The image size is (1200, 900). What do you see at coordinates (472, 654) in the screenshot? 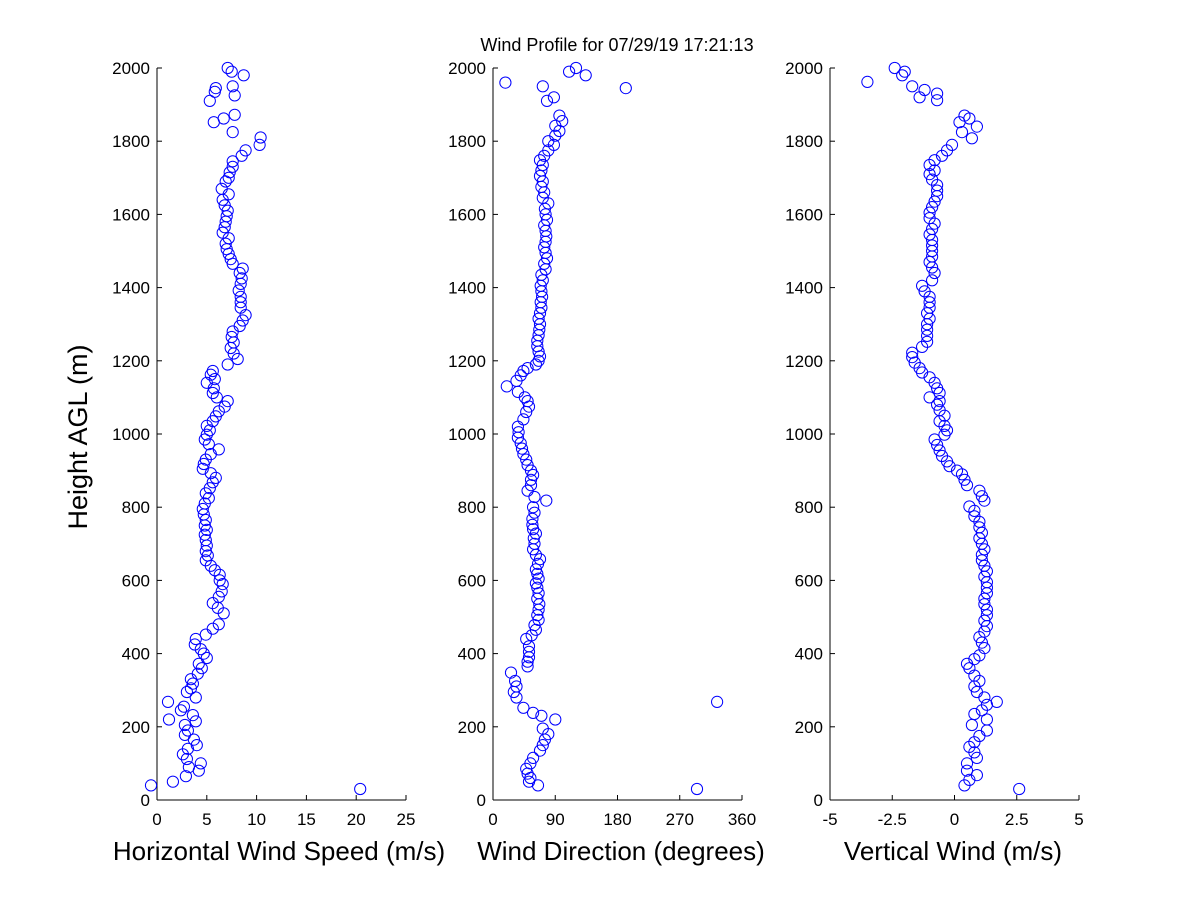
I see `y-tick-label: 400` at bounding box center [472, 654].